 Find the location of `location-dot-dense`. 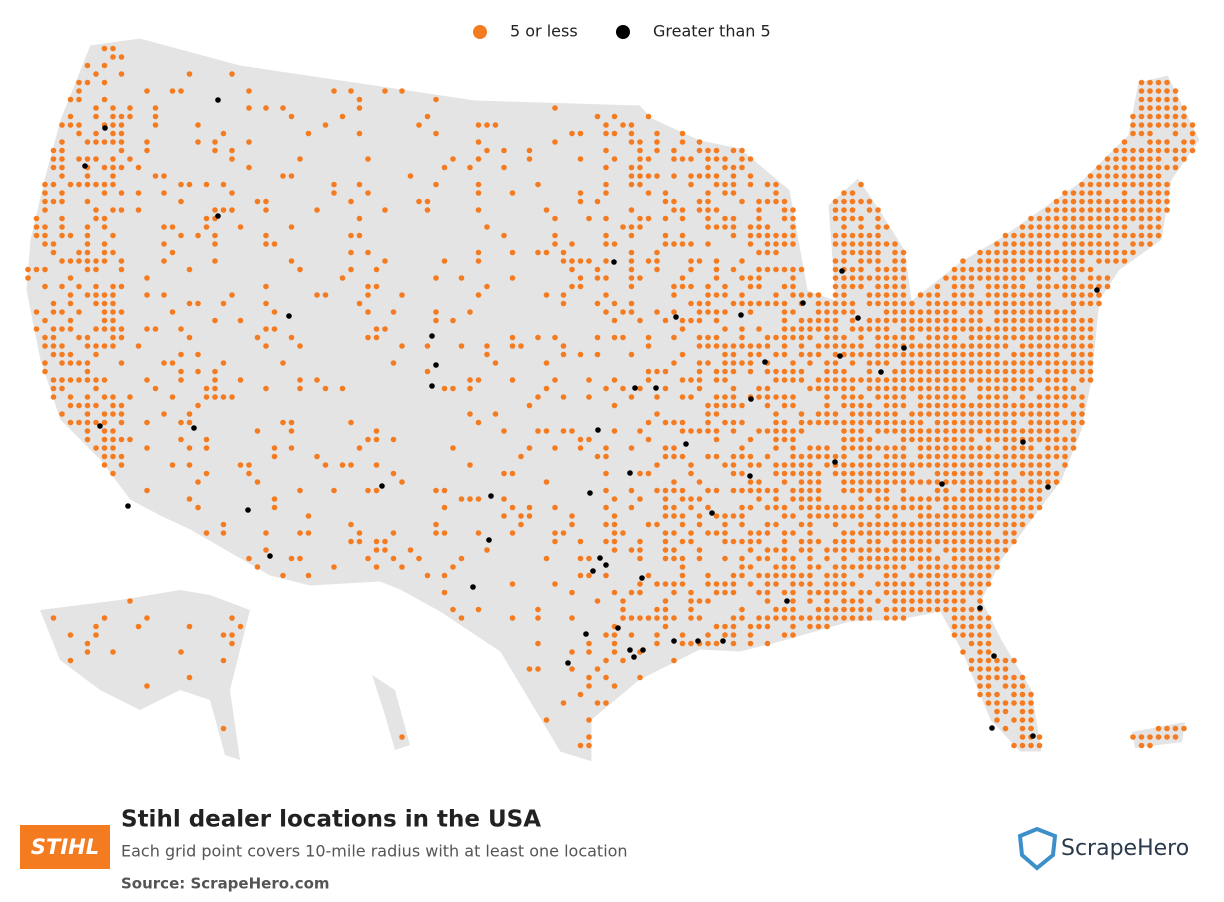

location-dot-dense is located at coordinates (1023, 442).